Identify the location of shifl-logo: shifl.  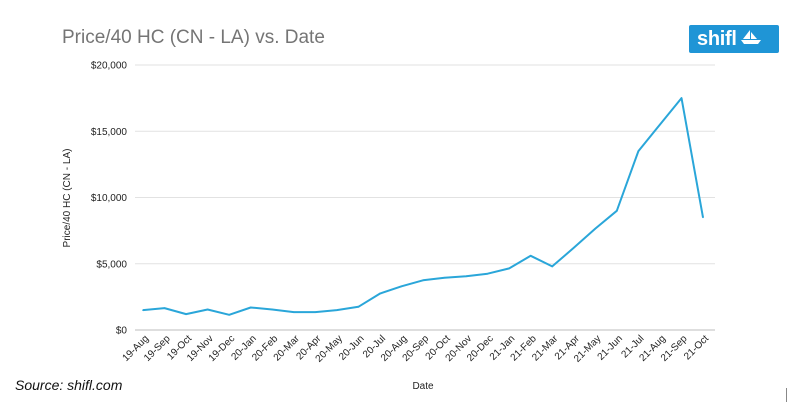
(734, 39).